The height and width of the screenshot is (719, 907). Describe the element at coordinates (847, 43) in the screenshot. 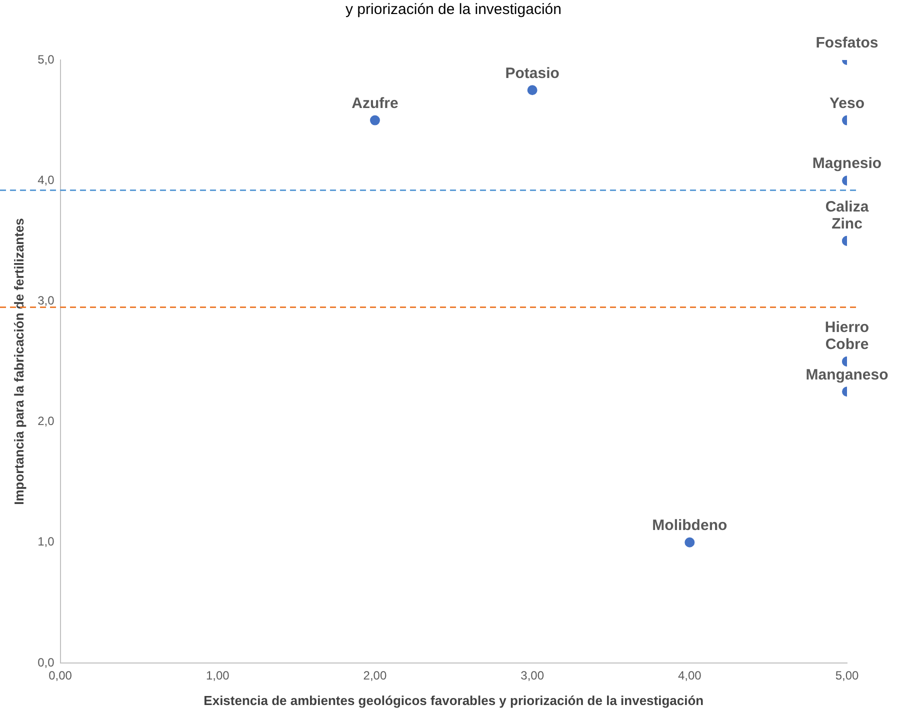

I see `annotation: Fosfatos` at that location.